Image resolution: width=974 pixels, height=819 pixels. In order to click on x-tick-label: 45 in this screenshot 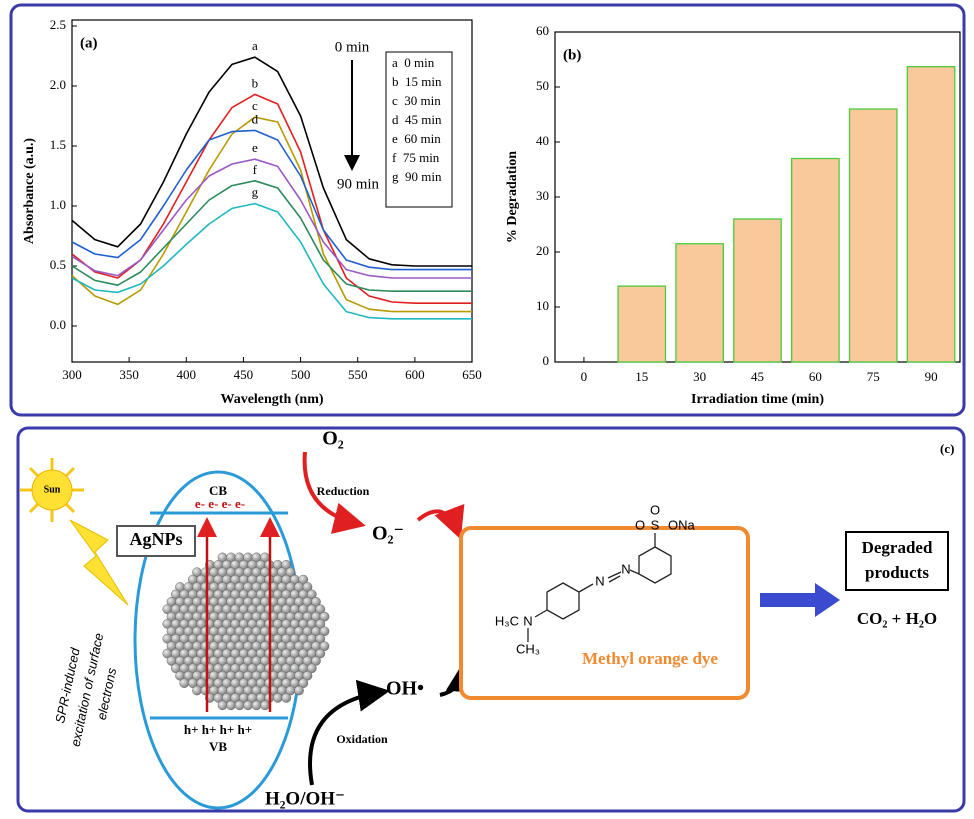, I will do `click(757, 376)`.